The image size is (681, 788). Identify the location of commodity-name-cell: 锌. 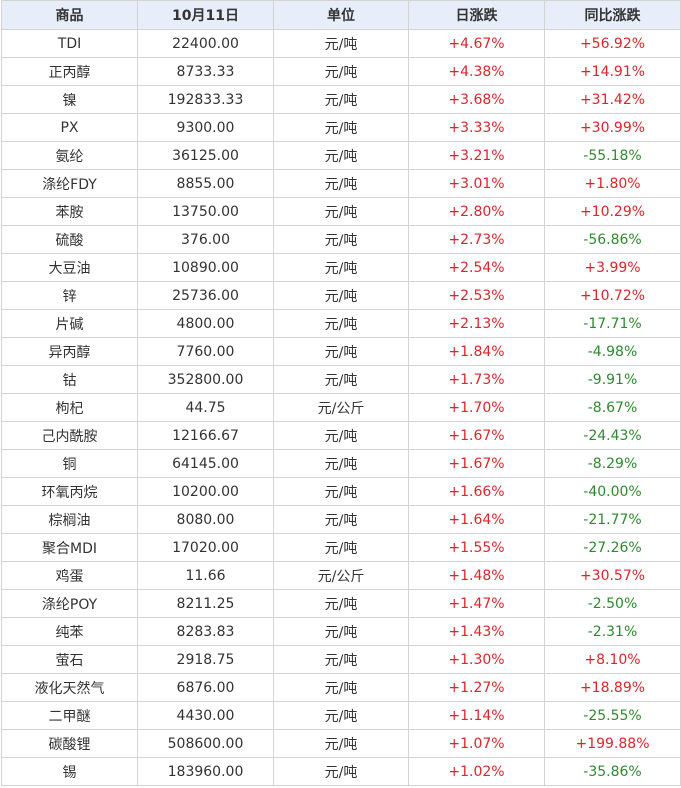
(69, 295).